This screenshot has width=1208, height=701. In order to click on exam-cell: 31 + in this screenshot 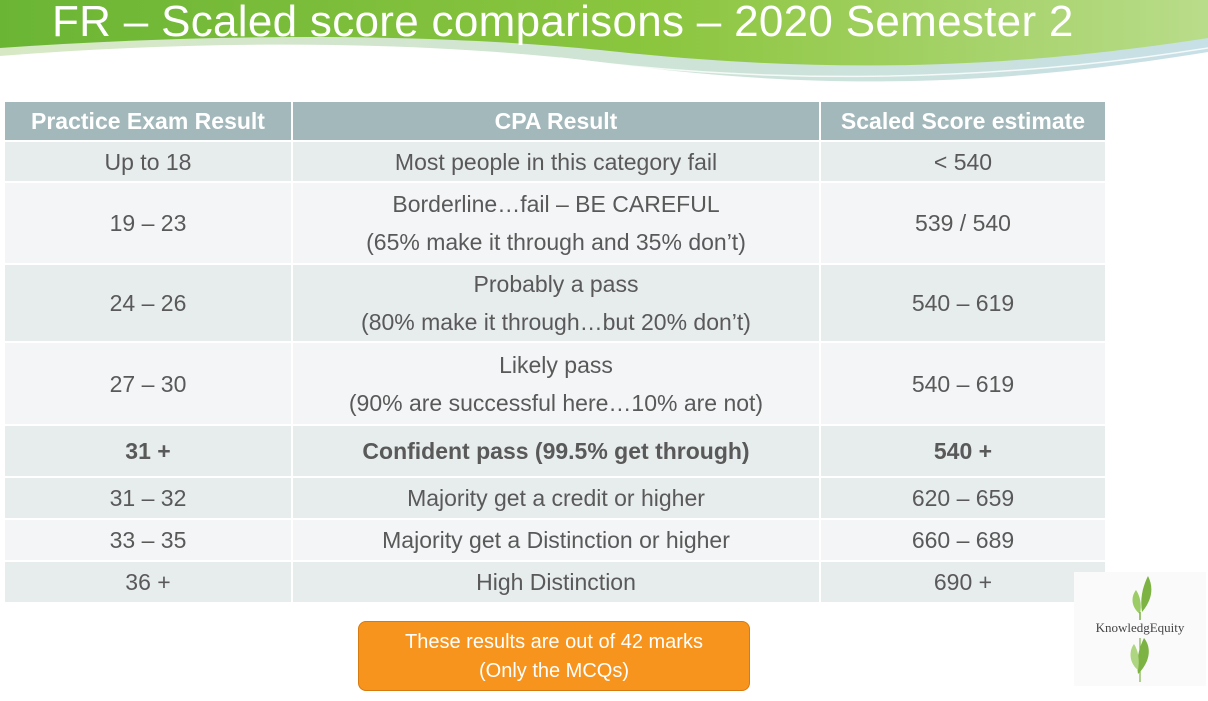, I will do `click(148, 451)`.